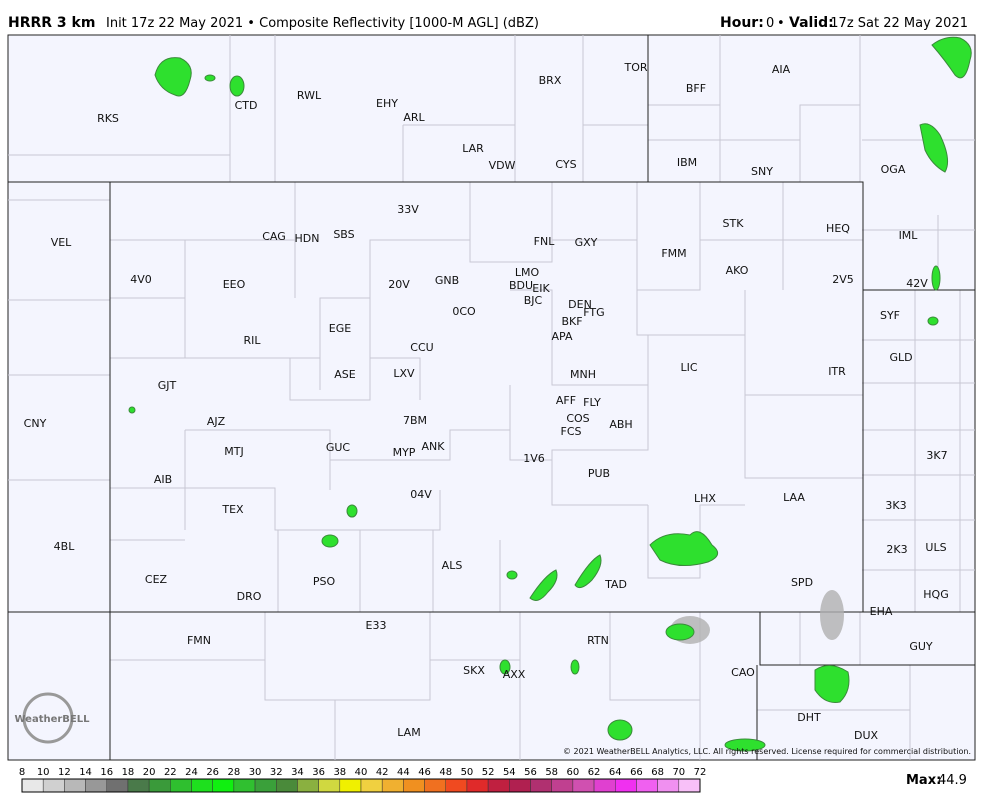  I want to click on station-label: DUX, so click(866, 735).